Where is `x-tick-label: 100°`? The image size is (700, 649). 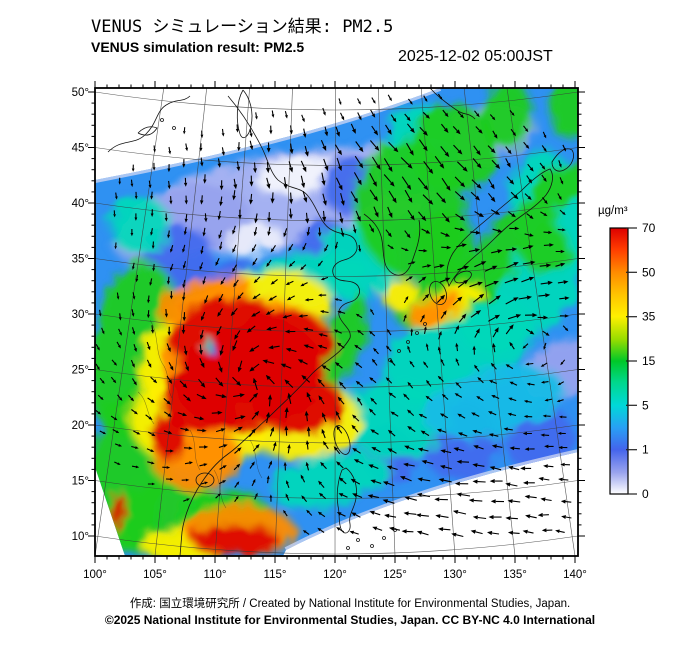 x-tick-label: 100° is located at coordinates (95, 575).